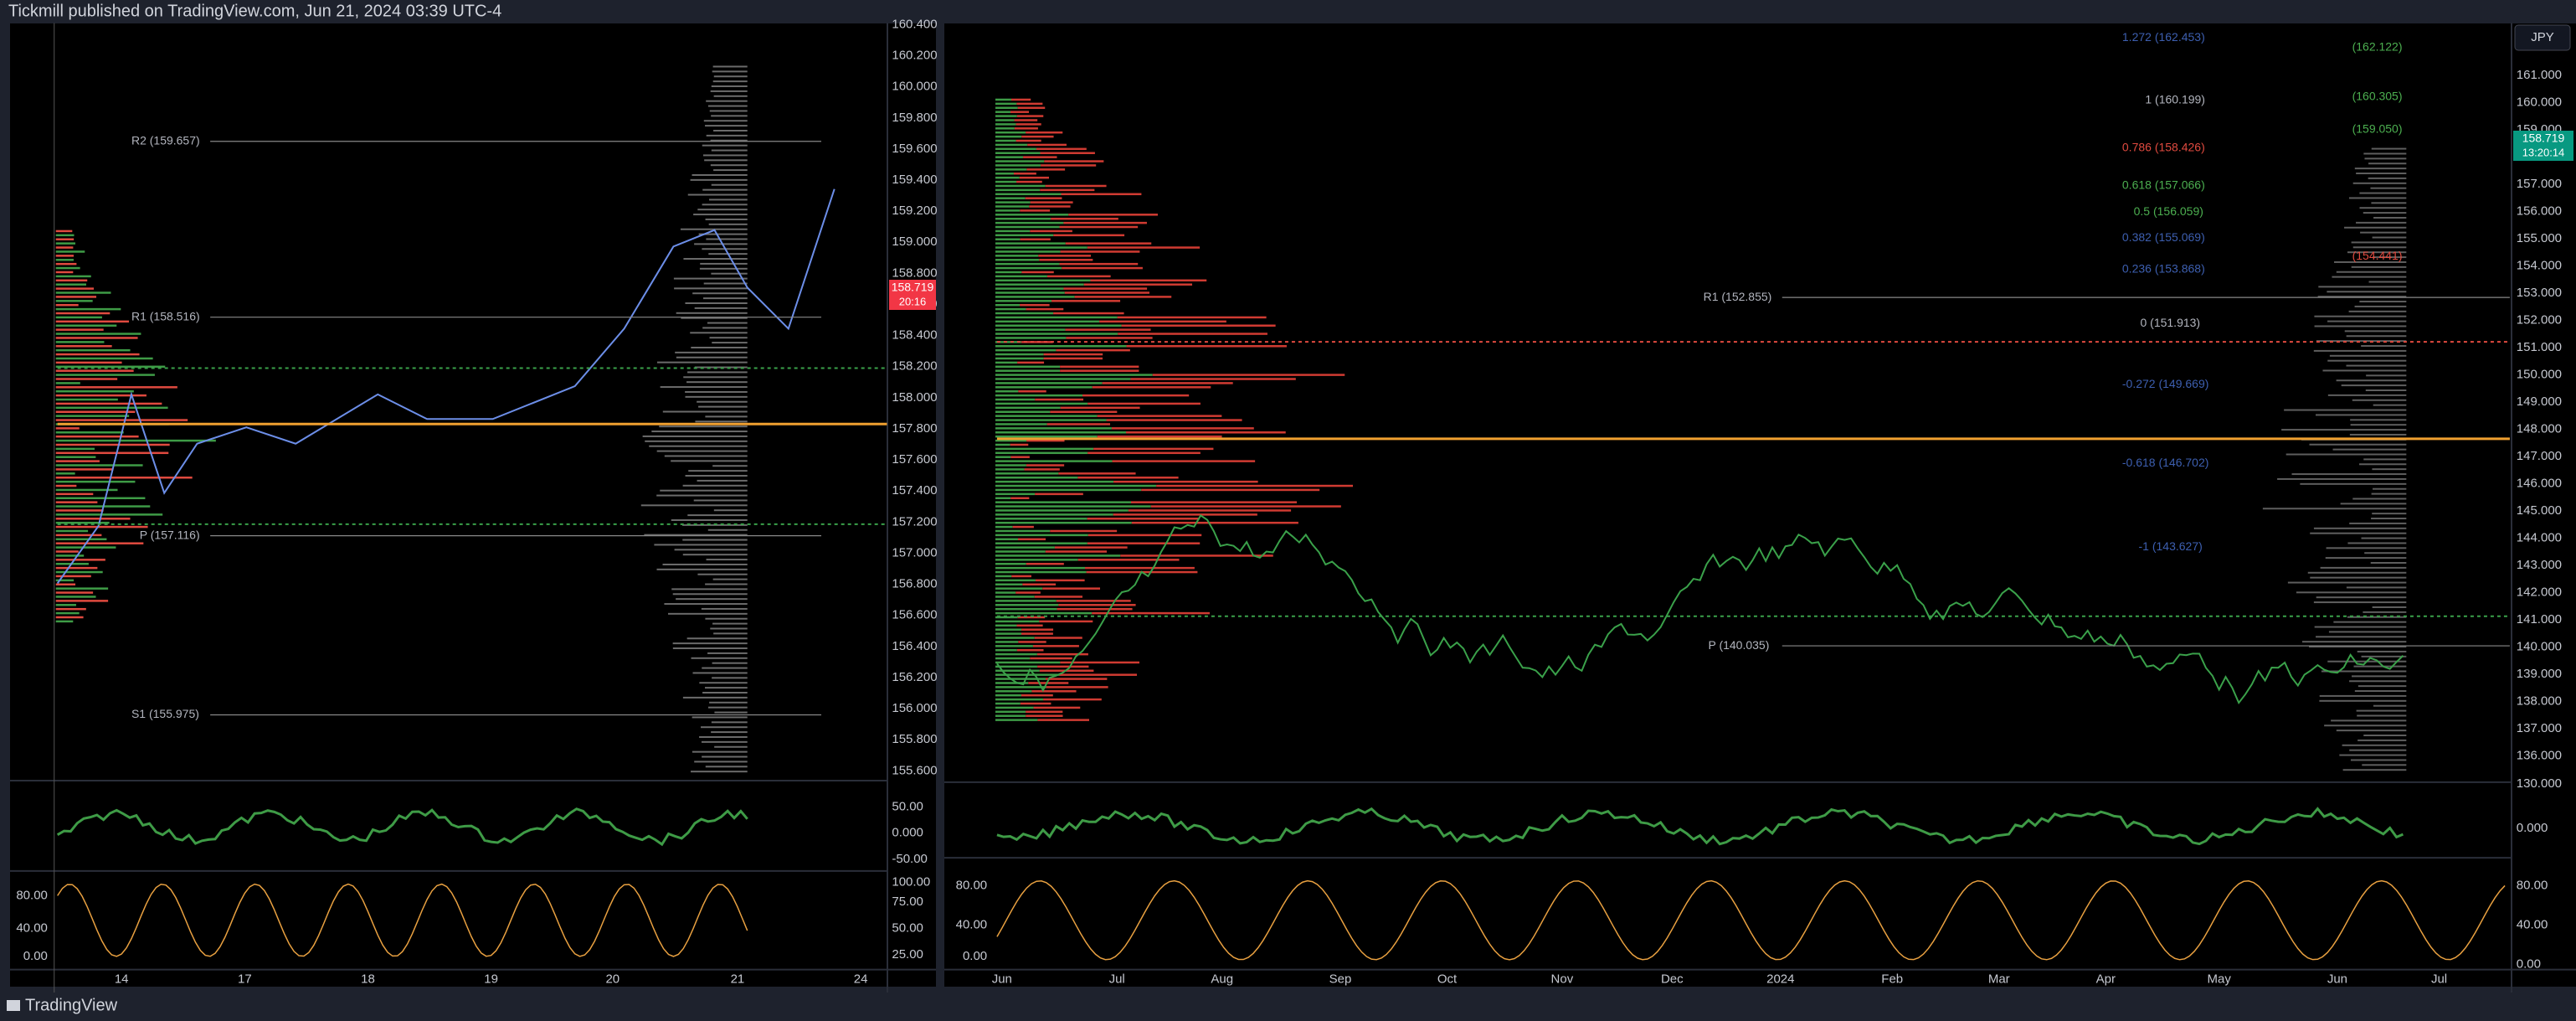  I want to click on axis-label: 40.00, so click(2533, 925).